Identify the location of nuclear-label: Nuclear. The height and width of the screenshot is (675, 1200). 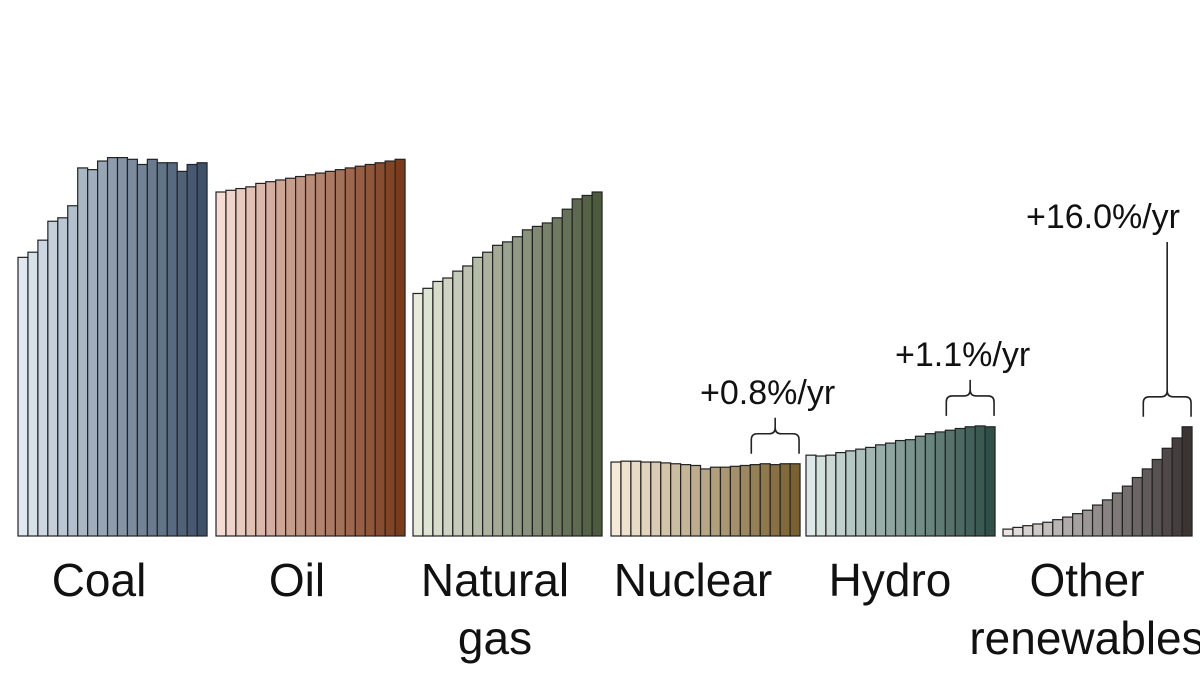
(693, 580).